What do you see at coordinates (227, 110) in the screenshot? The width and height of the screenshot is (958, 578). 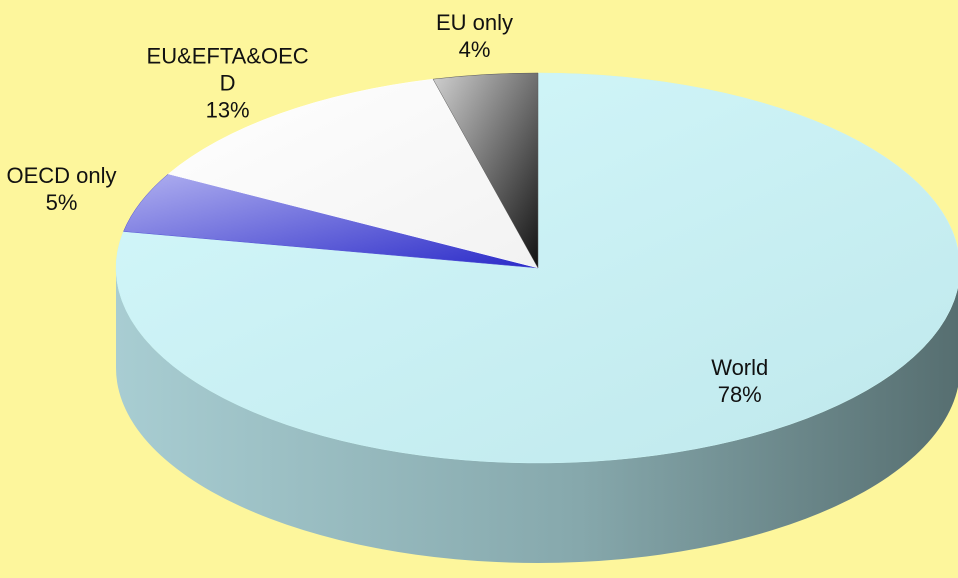 I see `slice-percent: 13%` at bounding box center [227, 110].